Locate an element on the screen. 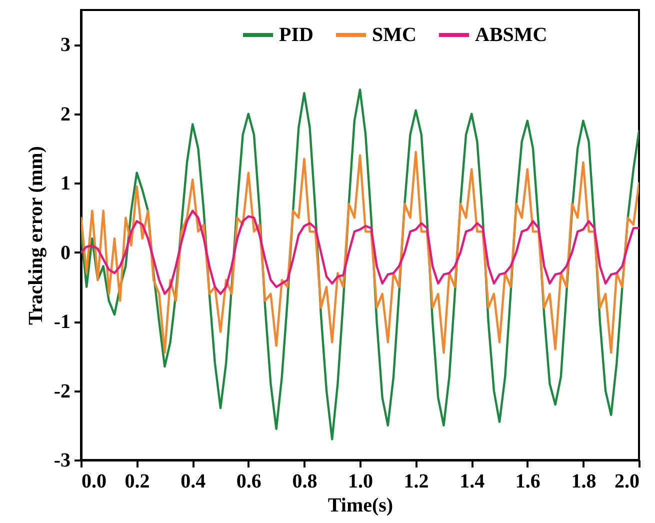  y-tick-label: -3 is located at coordinates (62, 461).